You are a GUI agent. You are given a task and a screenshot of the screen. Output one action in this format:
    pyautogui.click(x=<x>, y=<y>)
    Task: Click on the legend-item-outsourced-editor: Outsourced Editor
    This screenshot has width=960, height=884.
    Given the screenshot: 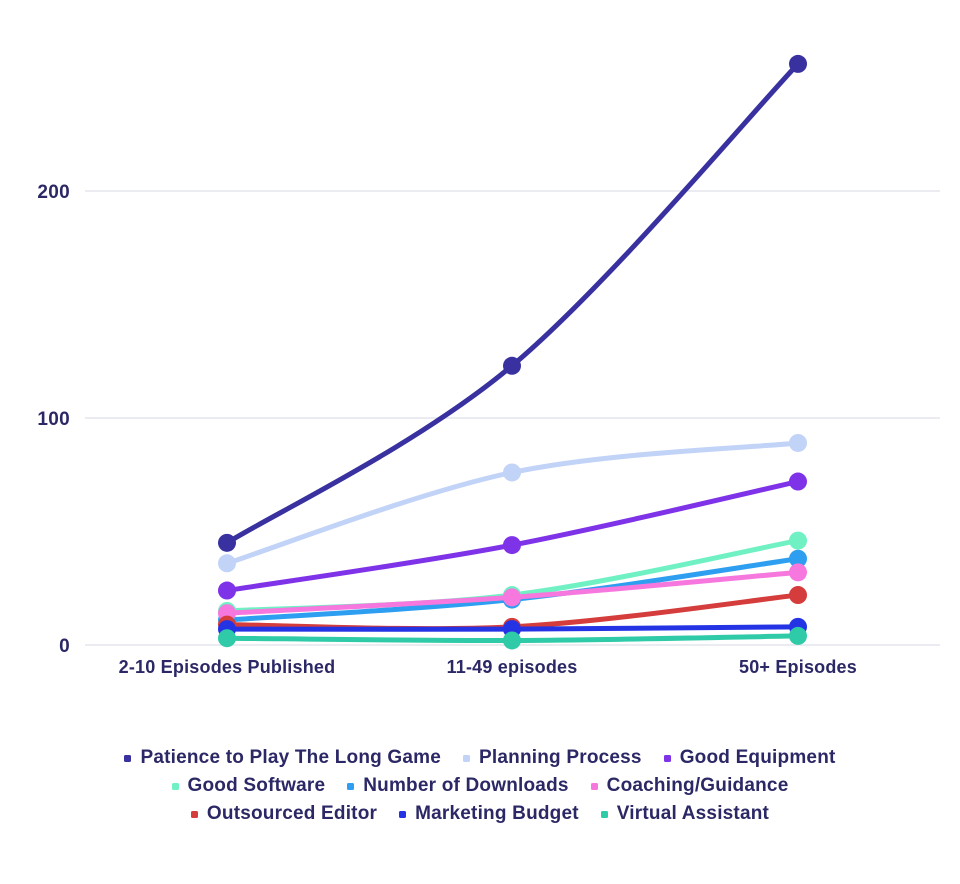 What is the action you would take?
    pyautogui.click(x=284, y=814)
    